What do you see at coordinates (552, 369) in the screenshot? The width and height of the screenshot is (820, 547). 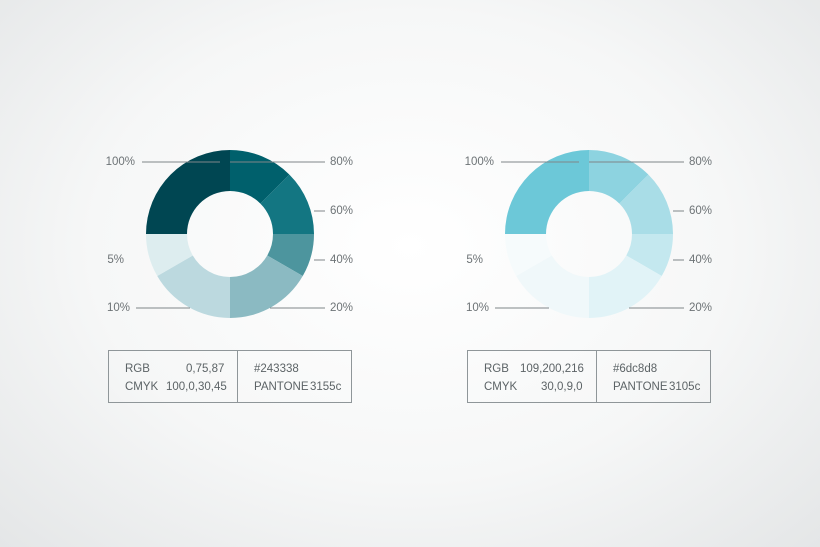 I see `rgb-value: 109,200,216` at bounding box center [552, 369].